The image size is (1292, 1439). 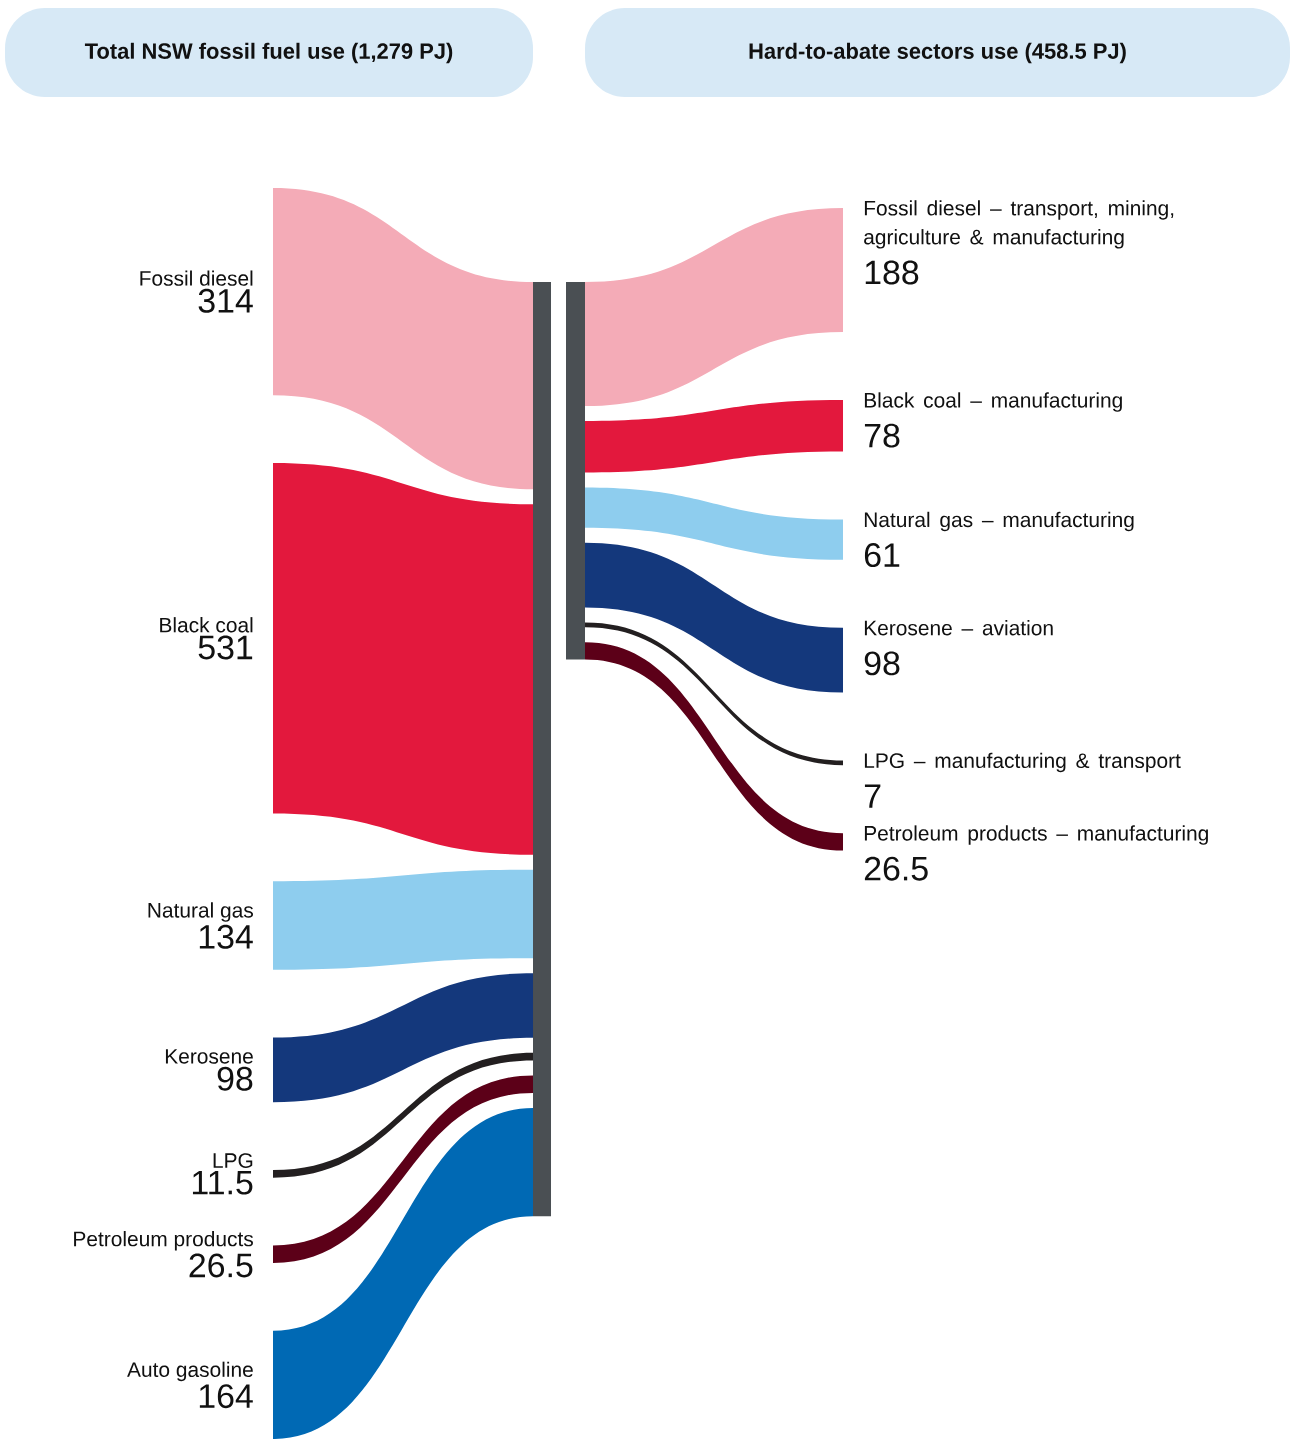 I want to click on data-label: 531, so click(x=225, y=647).